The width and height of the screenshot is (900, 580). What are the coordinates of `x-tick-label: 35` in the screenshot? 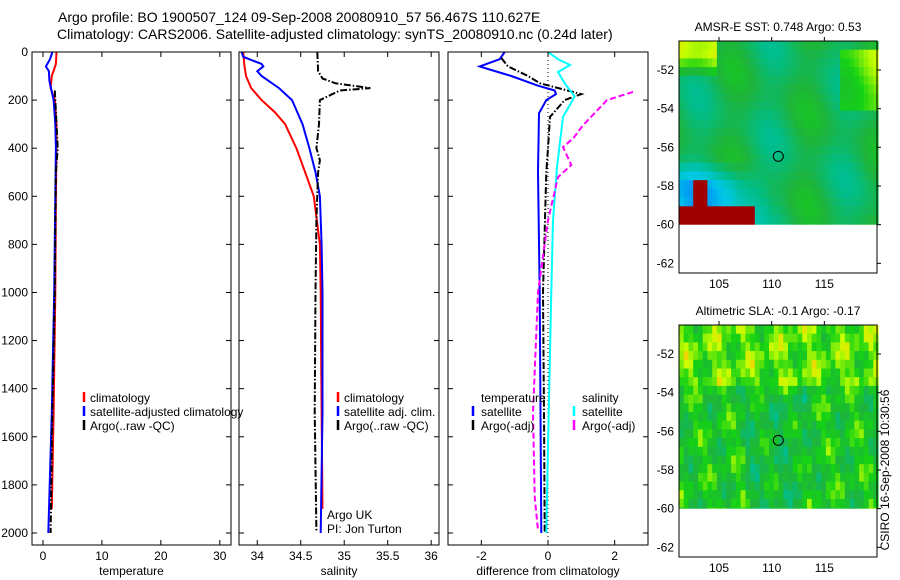 It's located at (345, 556).